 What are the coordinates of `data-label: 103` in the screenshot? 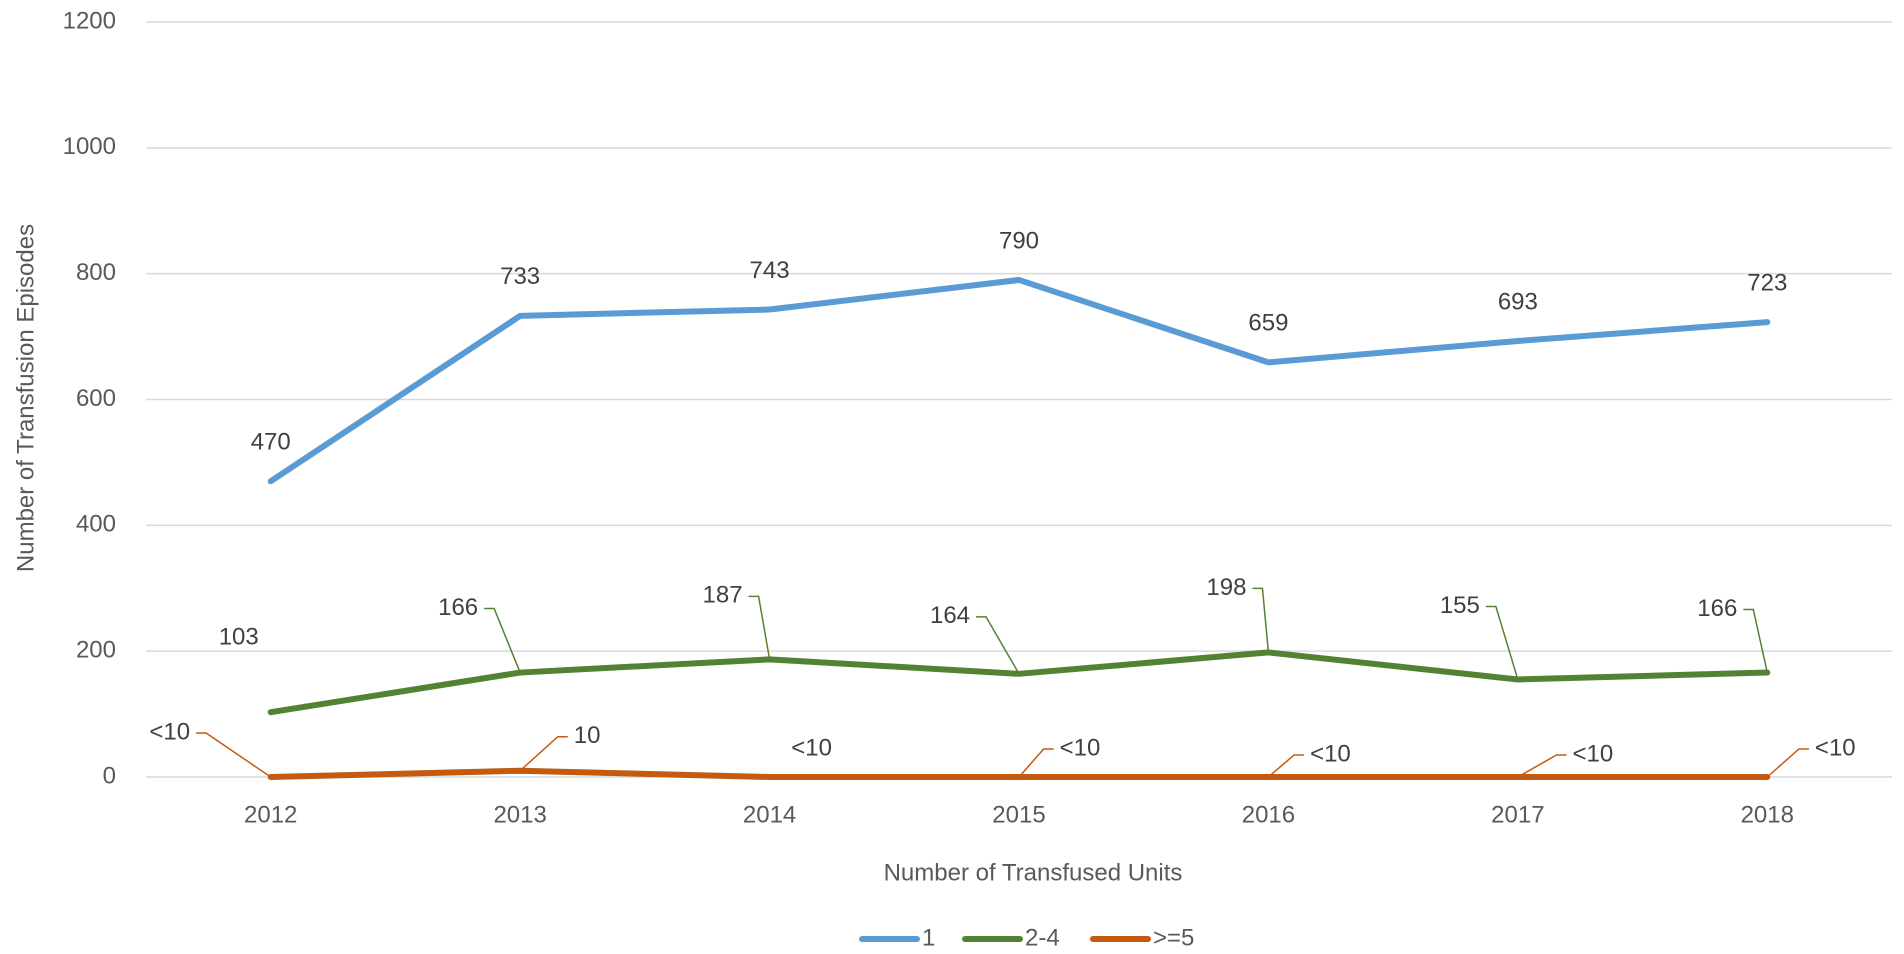 It's located at (239, 637).